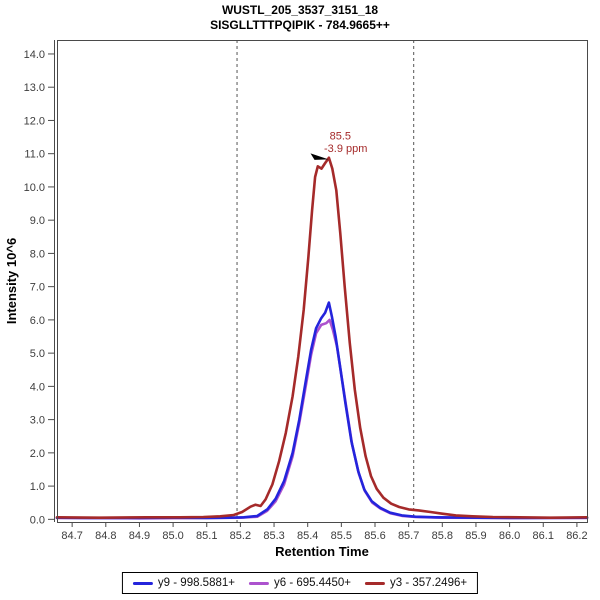 Image resolution: width=600 pixels, height=600 pixels. I want to click on legend-label: y9 - 998.5881+, so click(196, 583).